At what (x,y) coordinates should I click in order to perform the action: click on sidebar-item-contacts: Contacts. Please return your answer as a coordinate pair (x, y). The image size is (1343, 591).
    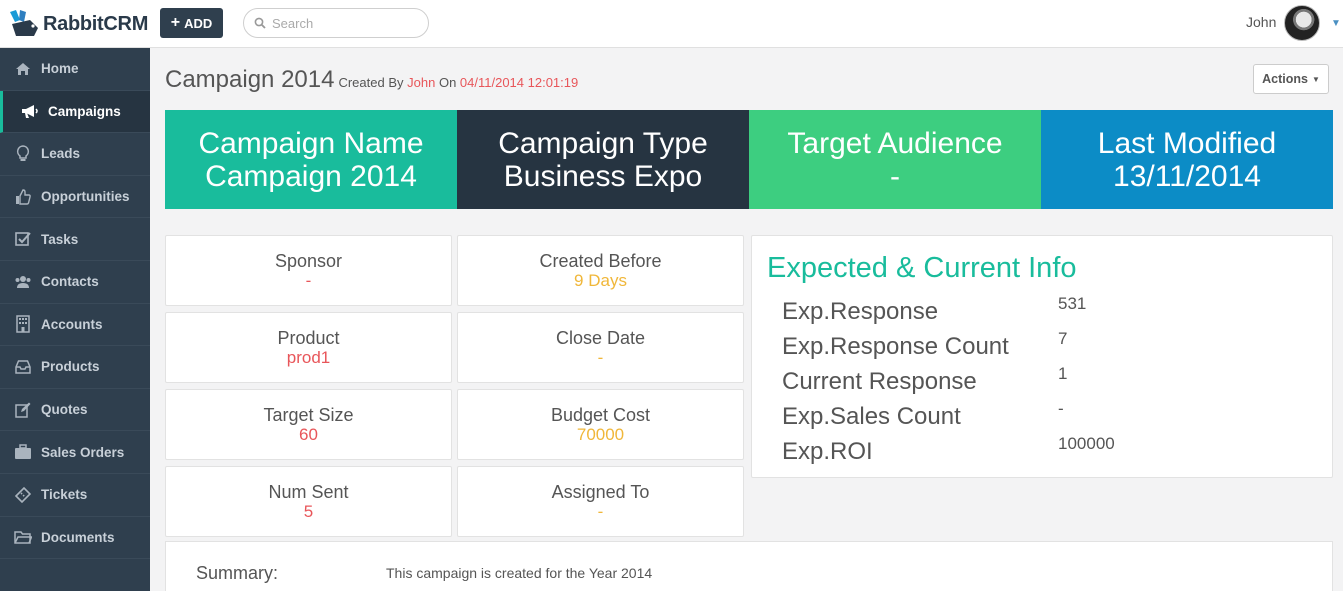
    Looking at the image, I should click on (75, 282).